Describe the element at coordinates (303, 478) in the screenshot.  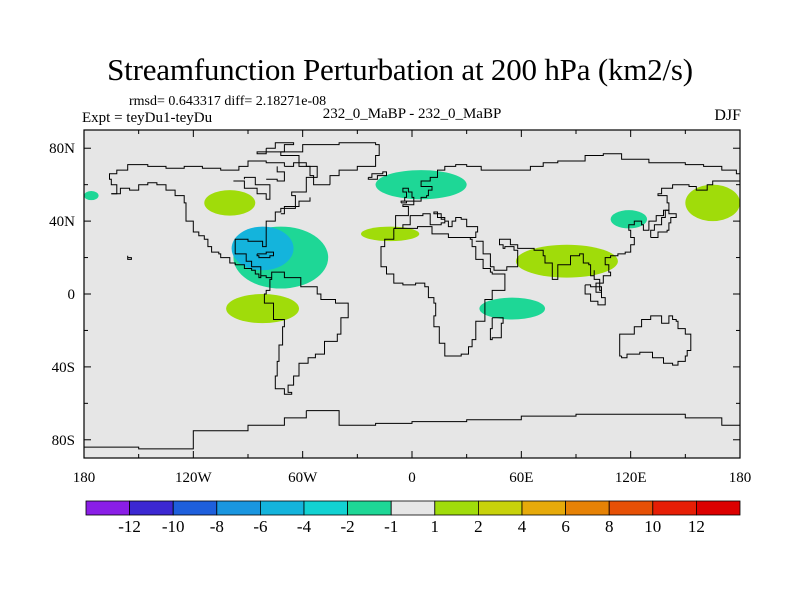
I see `x-tick-label: 60W` at that location.